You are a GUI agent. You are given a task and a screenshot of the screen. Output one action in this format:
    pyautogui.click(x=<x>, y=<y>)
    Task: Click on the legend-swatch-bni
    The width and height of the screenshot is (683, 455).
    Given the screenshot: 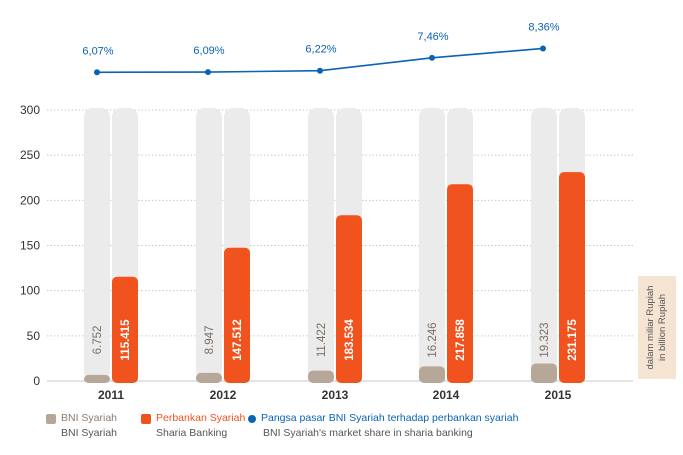 What is the action you would take?
    pyautogui.click(x=51, y=418)
    